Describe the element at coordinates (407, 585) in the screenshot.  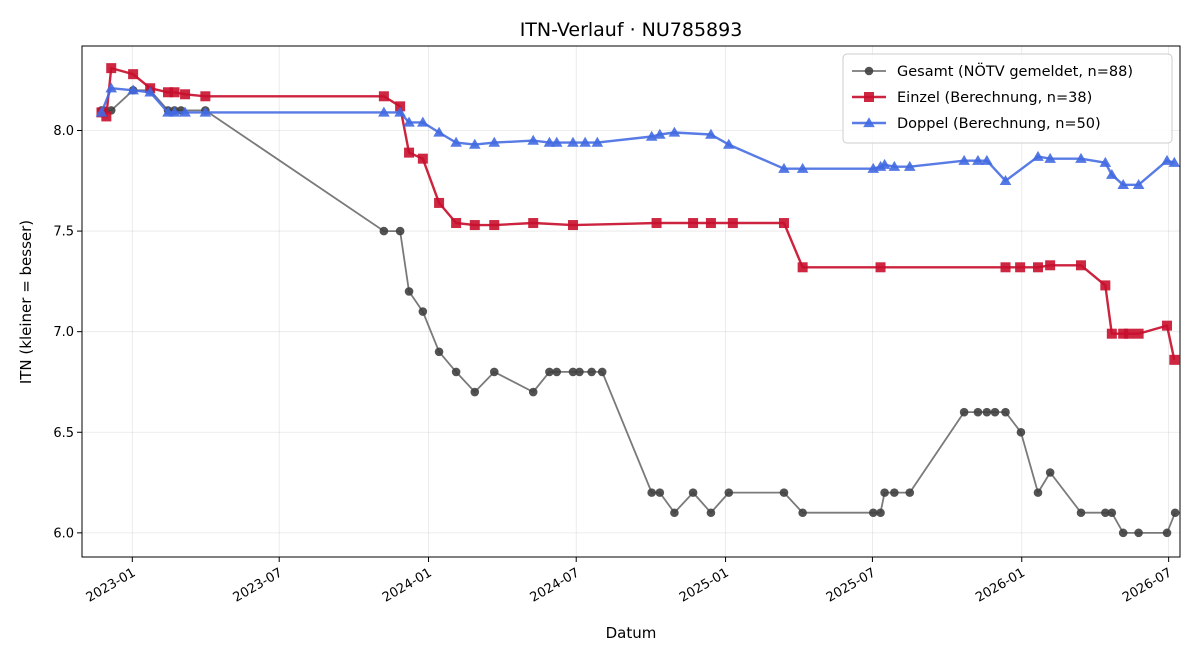
I see `x-tick-label: 2024-01` at that location.